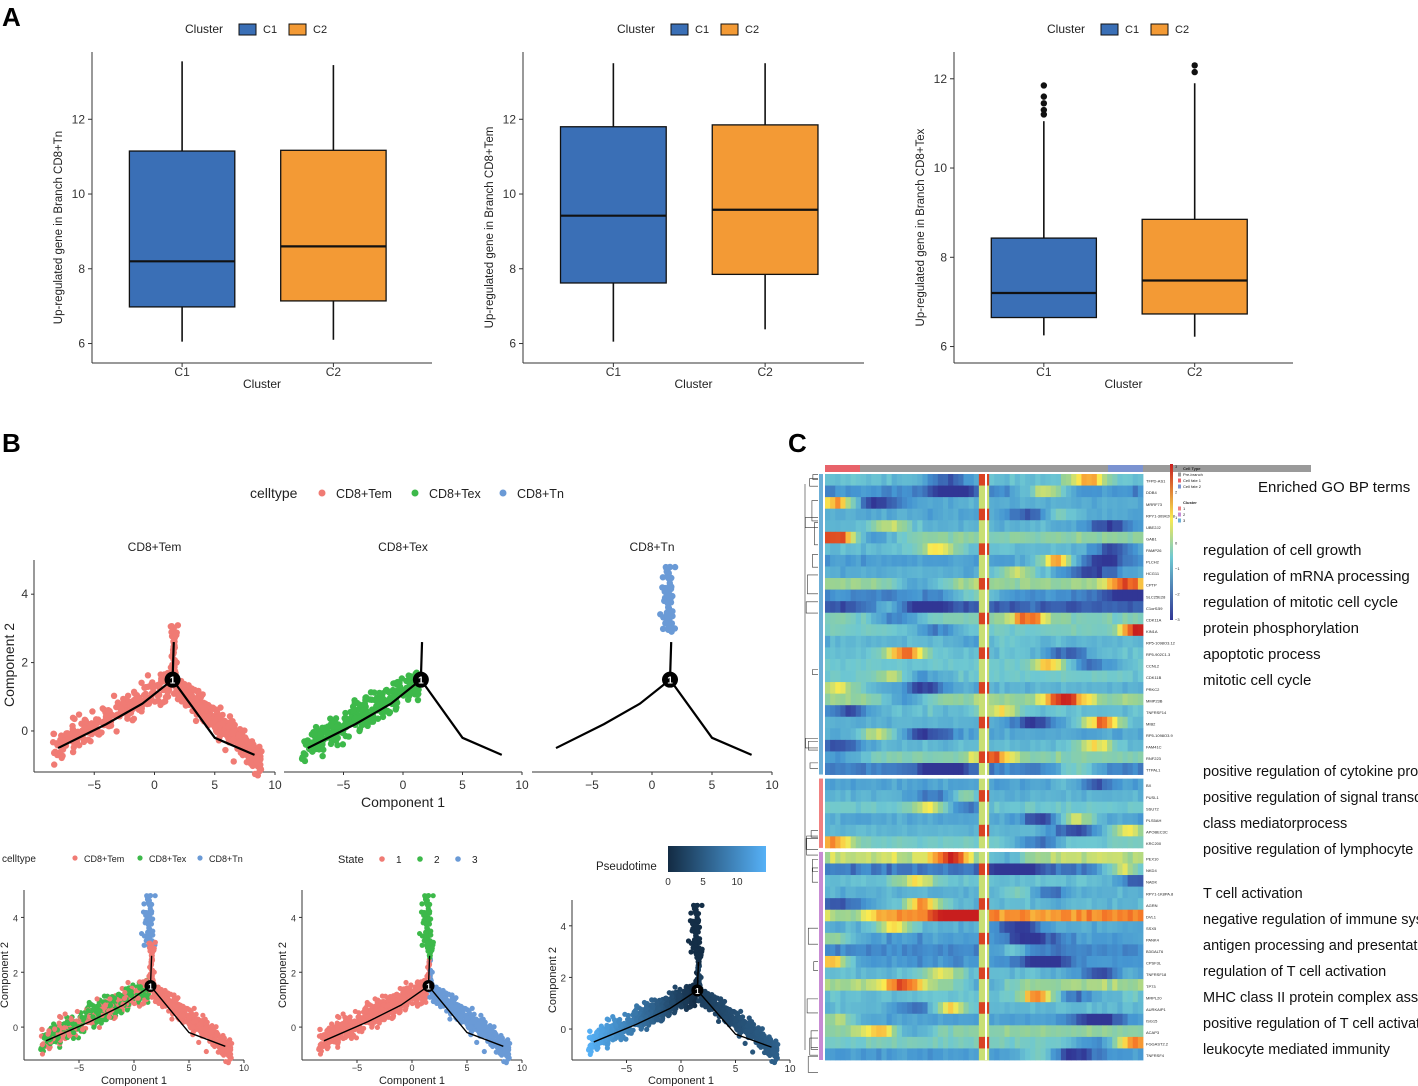 This screenshot has height=1086, width=1418. I want to click on branch-node, so click(150, 985).